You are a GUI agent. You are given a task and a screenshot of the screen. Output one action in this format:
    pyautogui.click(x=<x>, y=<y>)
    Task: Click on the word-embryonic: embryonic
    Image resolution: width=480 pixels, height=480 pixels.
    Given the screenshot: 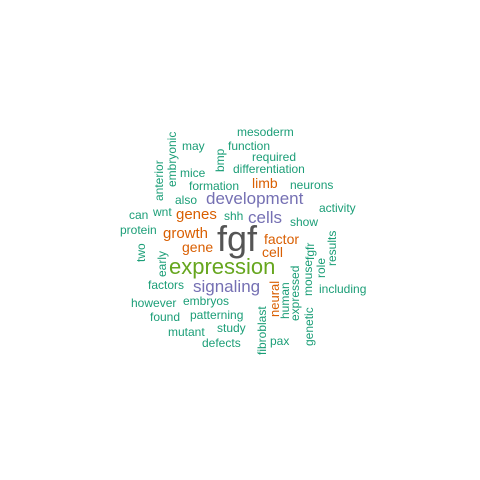 What is the action you would take?
    pyautogui.click(x=172, y=159)
    